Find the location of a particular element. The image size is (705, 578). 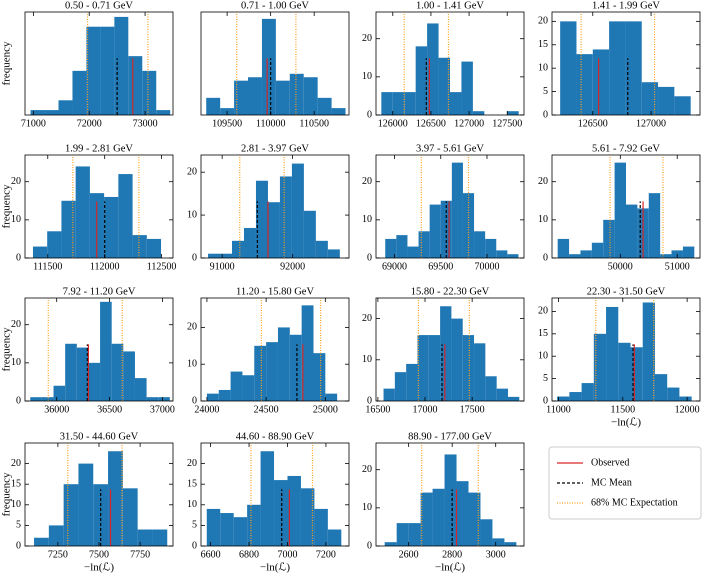

panel-title: 2.81 - 3.97 GeV is located at coordinates (275, 148).